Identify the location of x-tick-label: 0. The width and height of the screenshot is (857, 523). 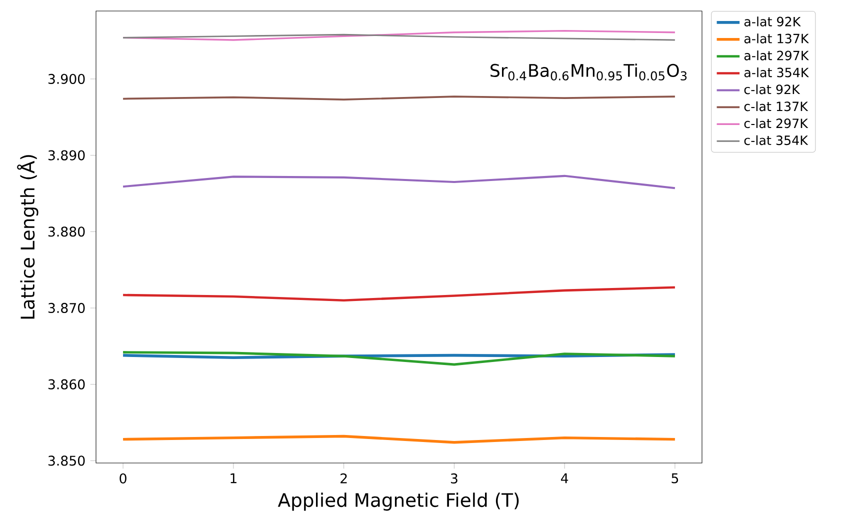
(123, 478).